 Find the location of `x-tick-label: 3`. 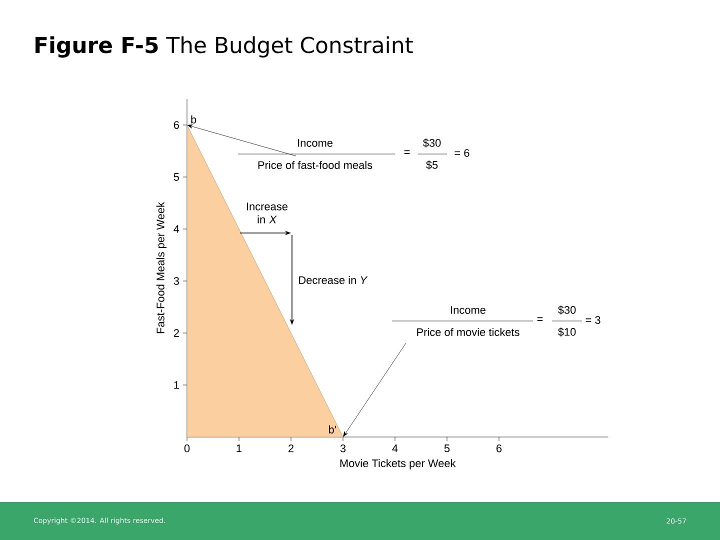

x-tick-label: 3 is located at coordinates (343, 448).